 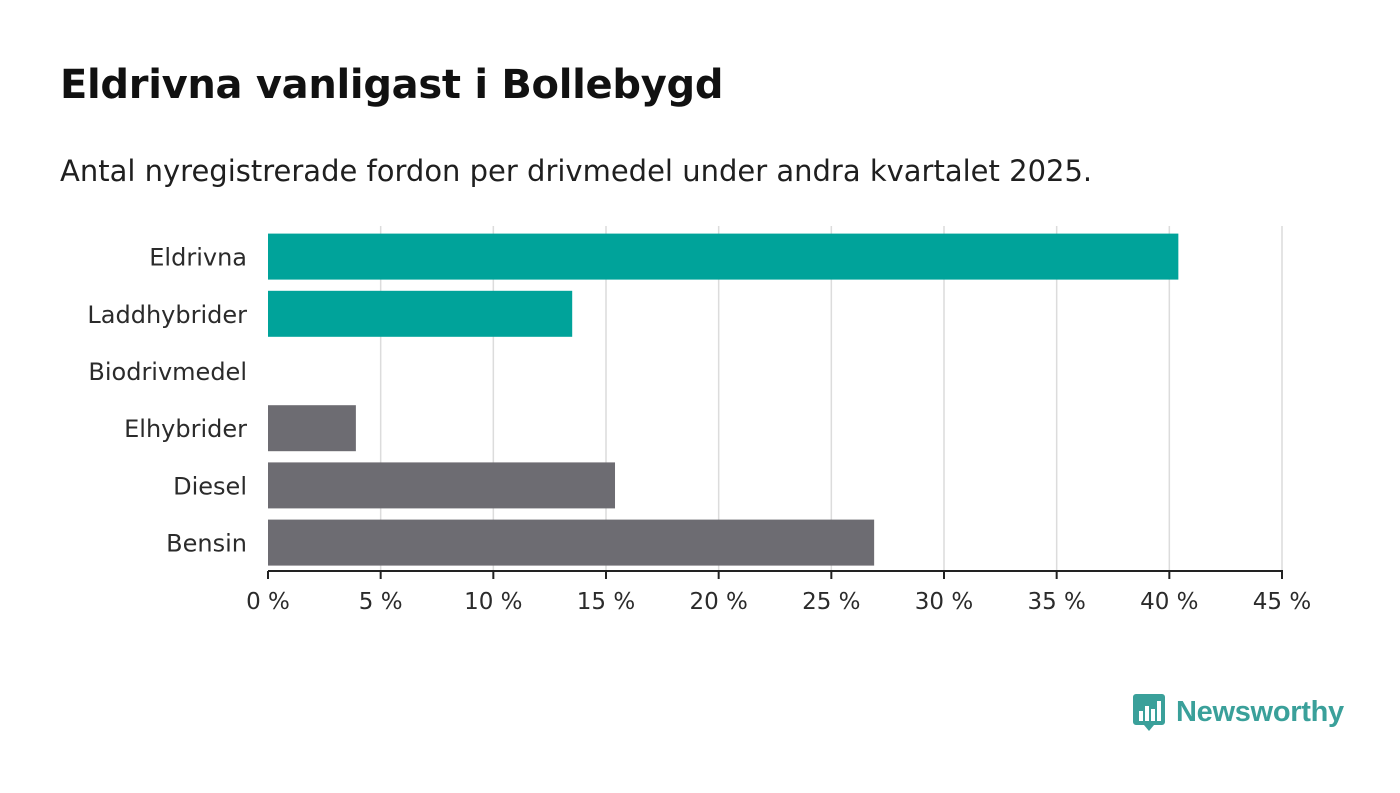 I want to click on newsworthy-brand: Newsworthy, so click(x=1238, y=712).